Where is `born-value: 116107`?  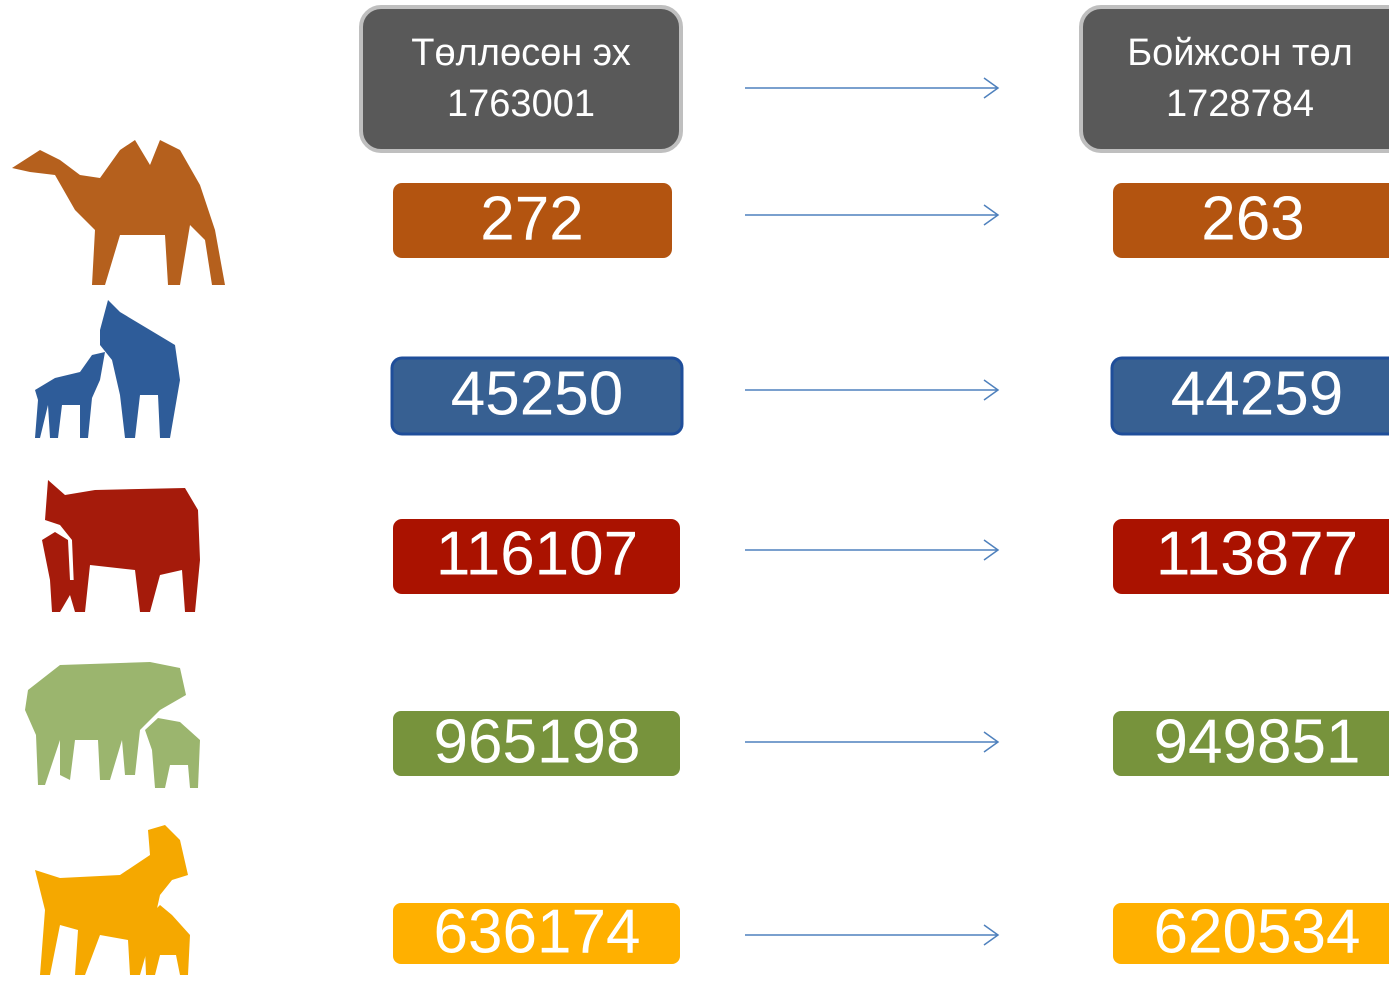 born-value: 116107 is located at coordinates (537, 553).